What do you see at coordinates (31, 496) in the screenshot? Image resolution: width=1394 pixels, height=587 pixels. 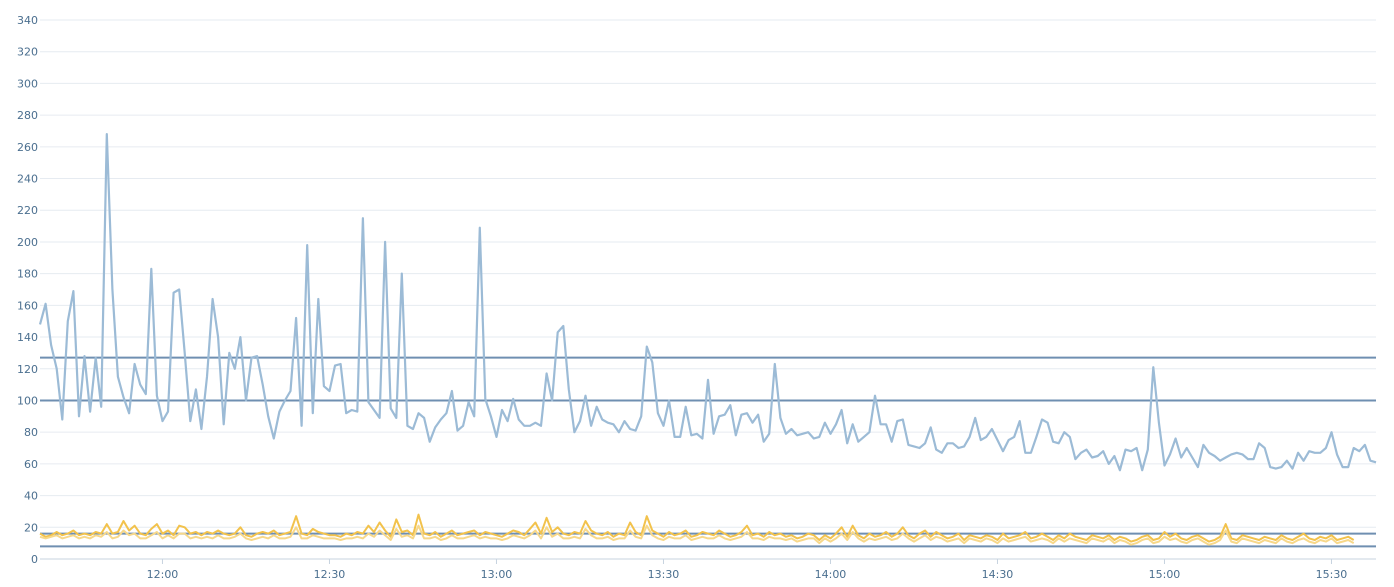 I see `y-tick-label: 40` at bounding box center [31, 496].